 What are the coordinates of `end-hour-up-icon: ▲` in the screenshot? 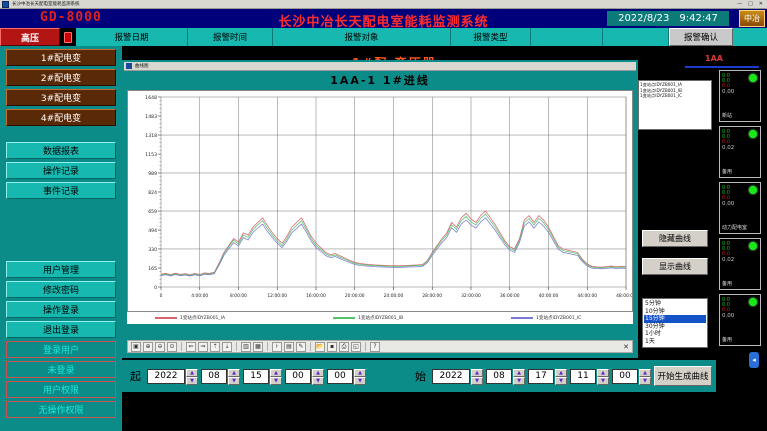 It's located at (603, 372).